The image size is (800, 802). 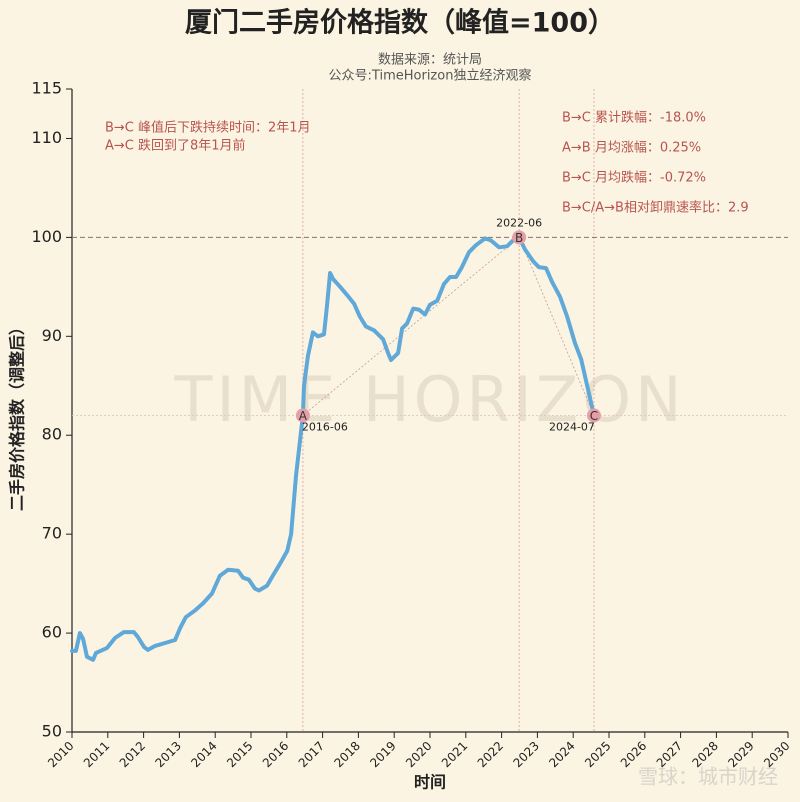 What do you see at coordinates (430, 399) in the screenshot?
I see `watermark: TIME HORIZON` at bounding box center [430, 399].